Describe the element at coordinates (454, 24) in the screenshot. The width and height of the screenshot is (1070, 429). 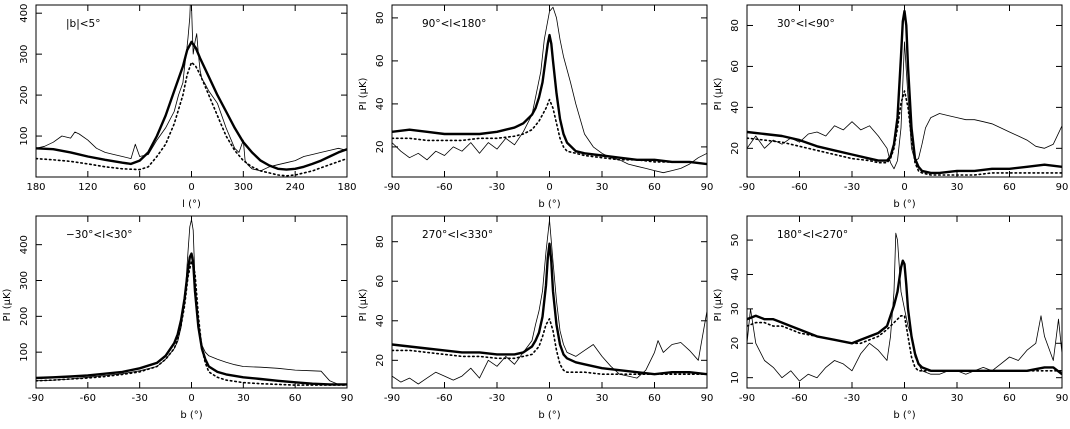
I see `panel-title: 90°<l<180°` at that location.